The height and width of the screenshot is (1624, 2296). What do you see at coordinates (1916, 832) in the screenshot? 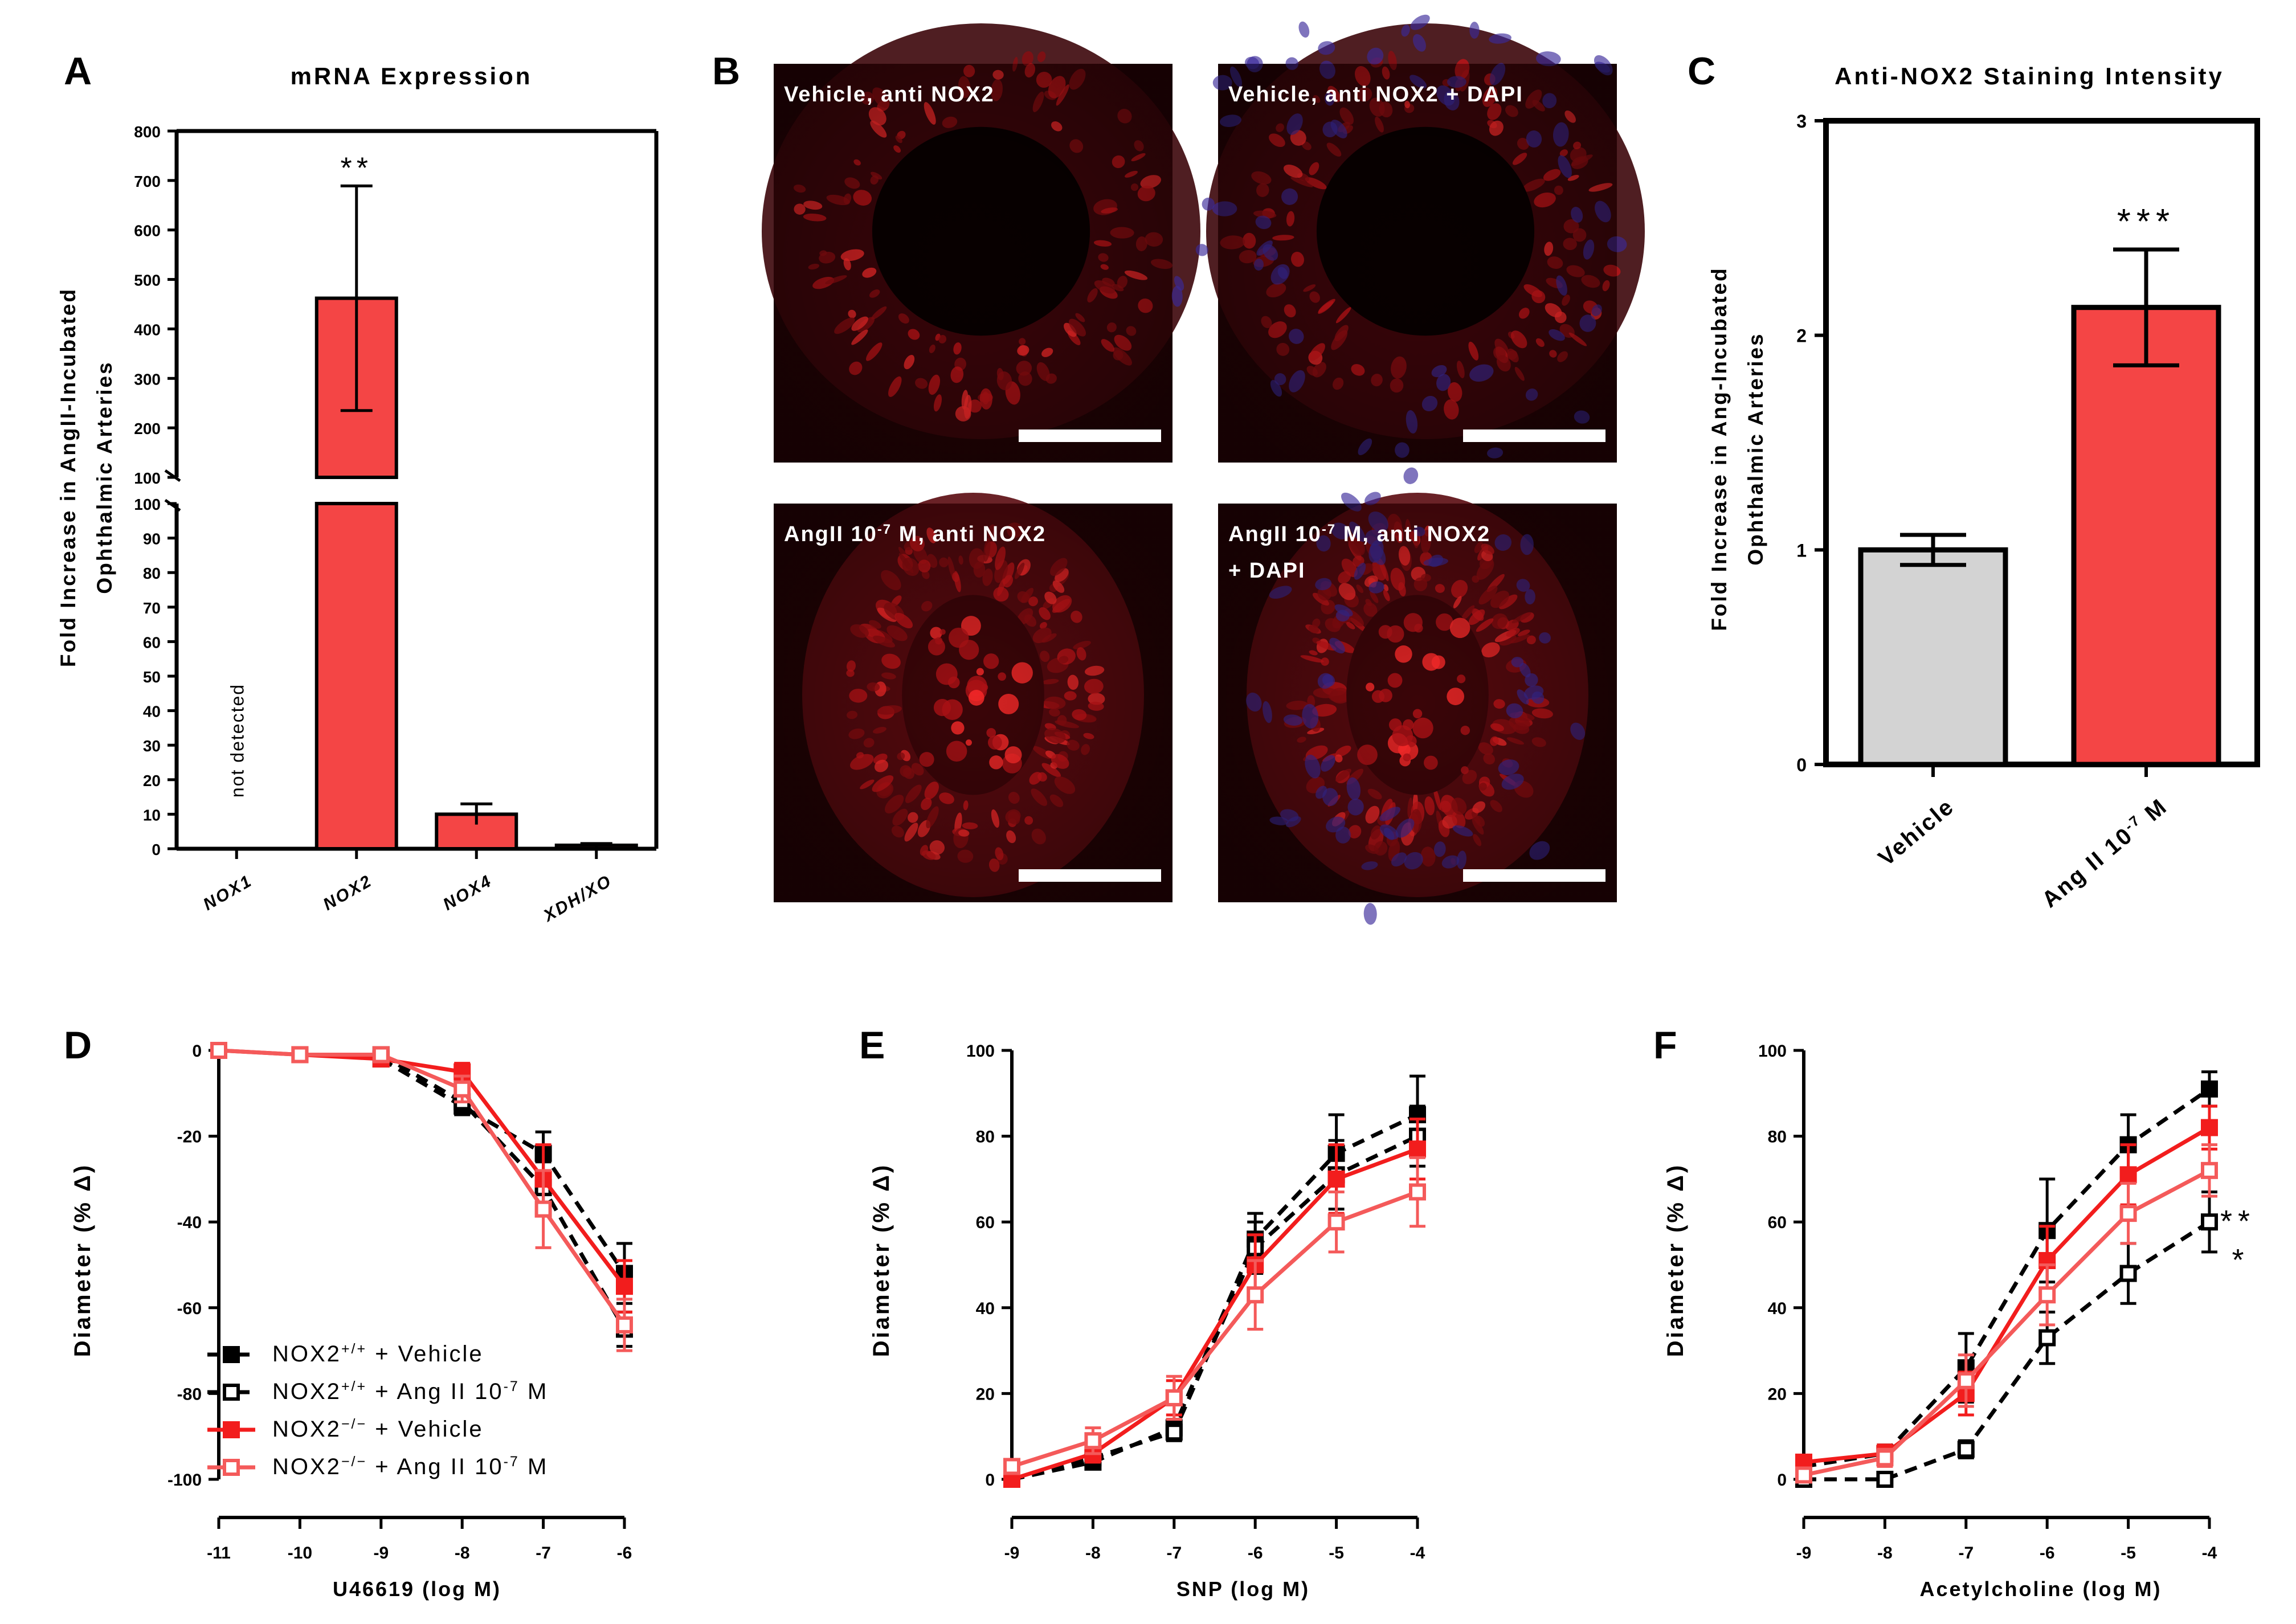
I see `x-tick-label: Vehicle` at bounding box center [1916, 832].